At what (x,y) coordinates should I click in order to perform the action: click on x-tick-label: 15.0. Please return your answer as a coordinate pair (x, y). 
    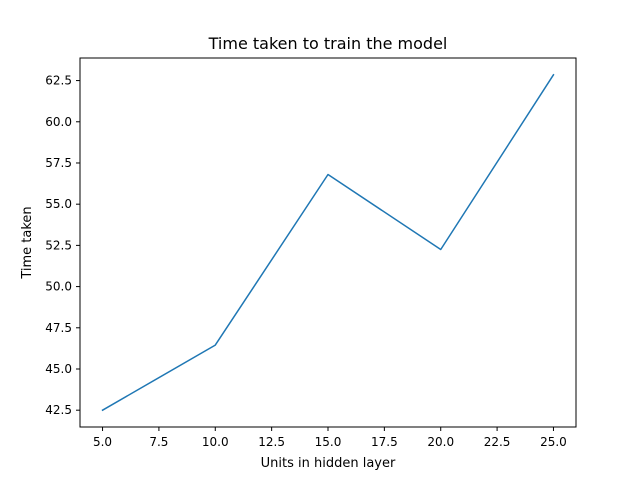
    Looking at the image, I should click on (328, 442).